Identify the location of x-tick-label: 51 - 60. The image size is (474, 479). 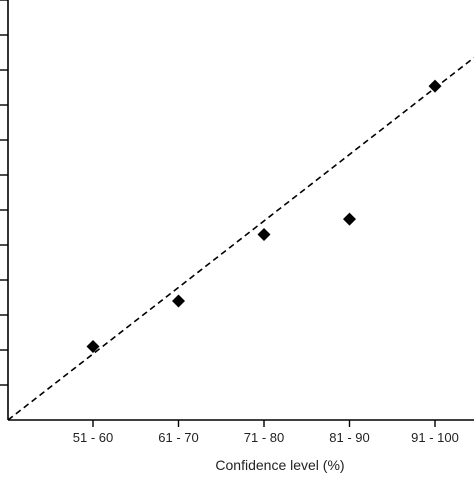
(93, 437).